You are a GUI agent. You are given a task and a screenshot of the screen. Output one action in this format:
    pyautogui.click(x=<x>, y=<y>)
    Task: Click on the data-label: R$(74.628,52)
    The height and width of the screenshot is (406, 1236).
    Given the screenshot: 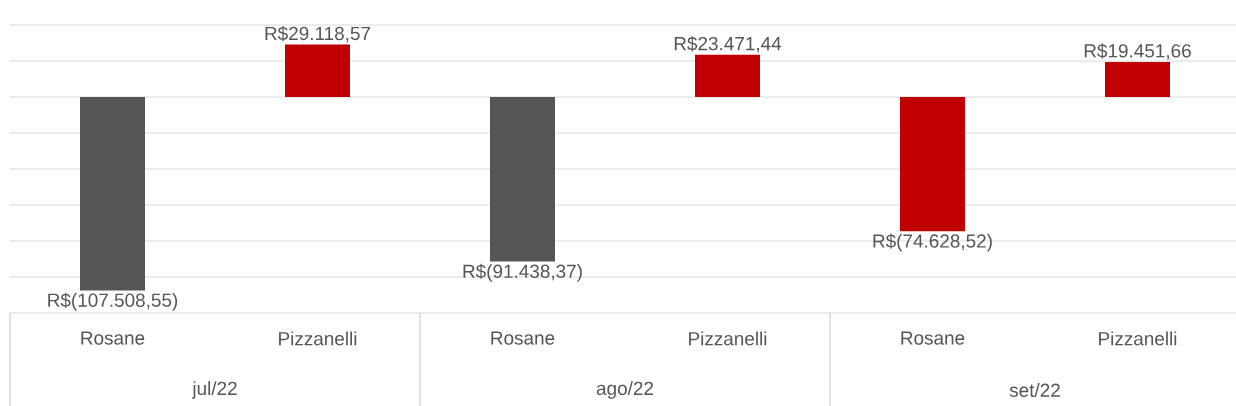 What is the action you would take?
    pyautogui.click(x=932, y=242)
    